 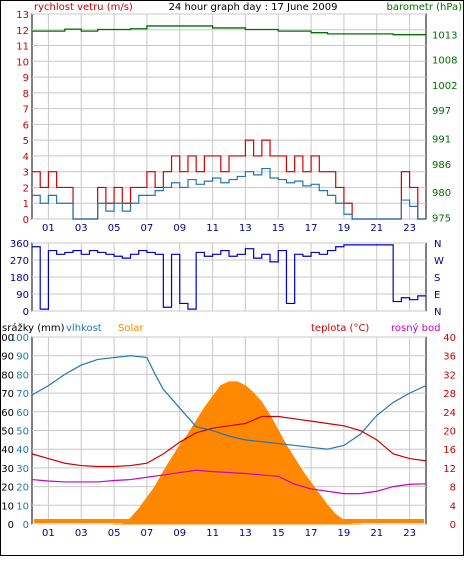 I want to click on series-line-barometer, so click(x=229, y=30).